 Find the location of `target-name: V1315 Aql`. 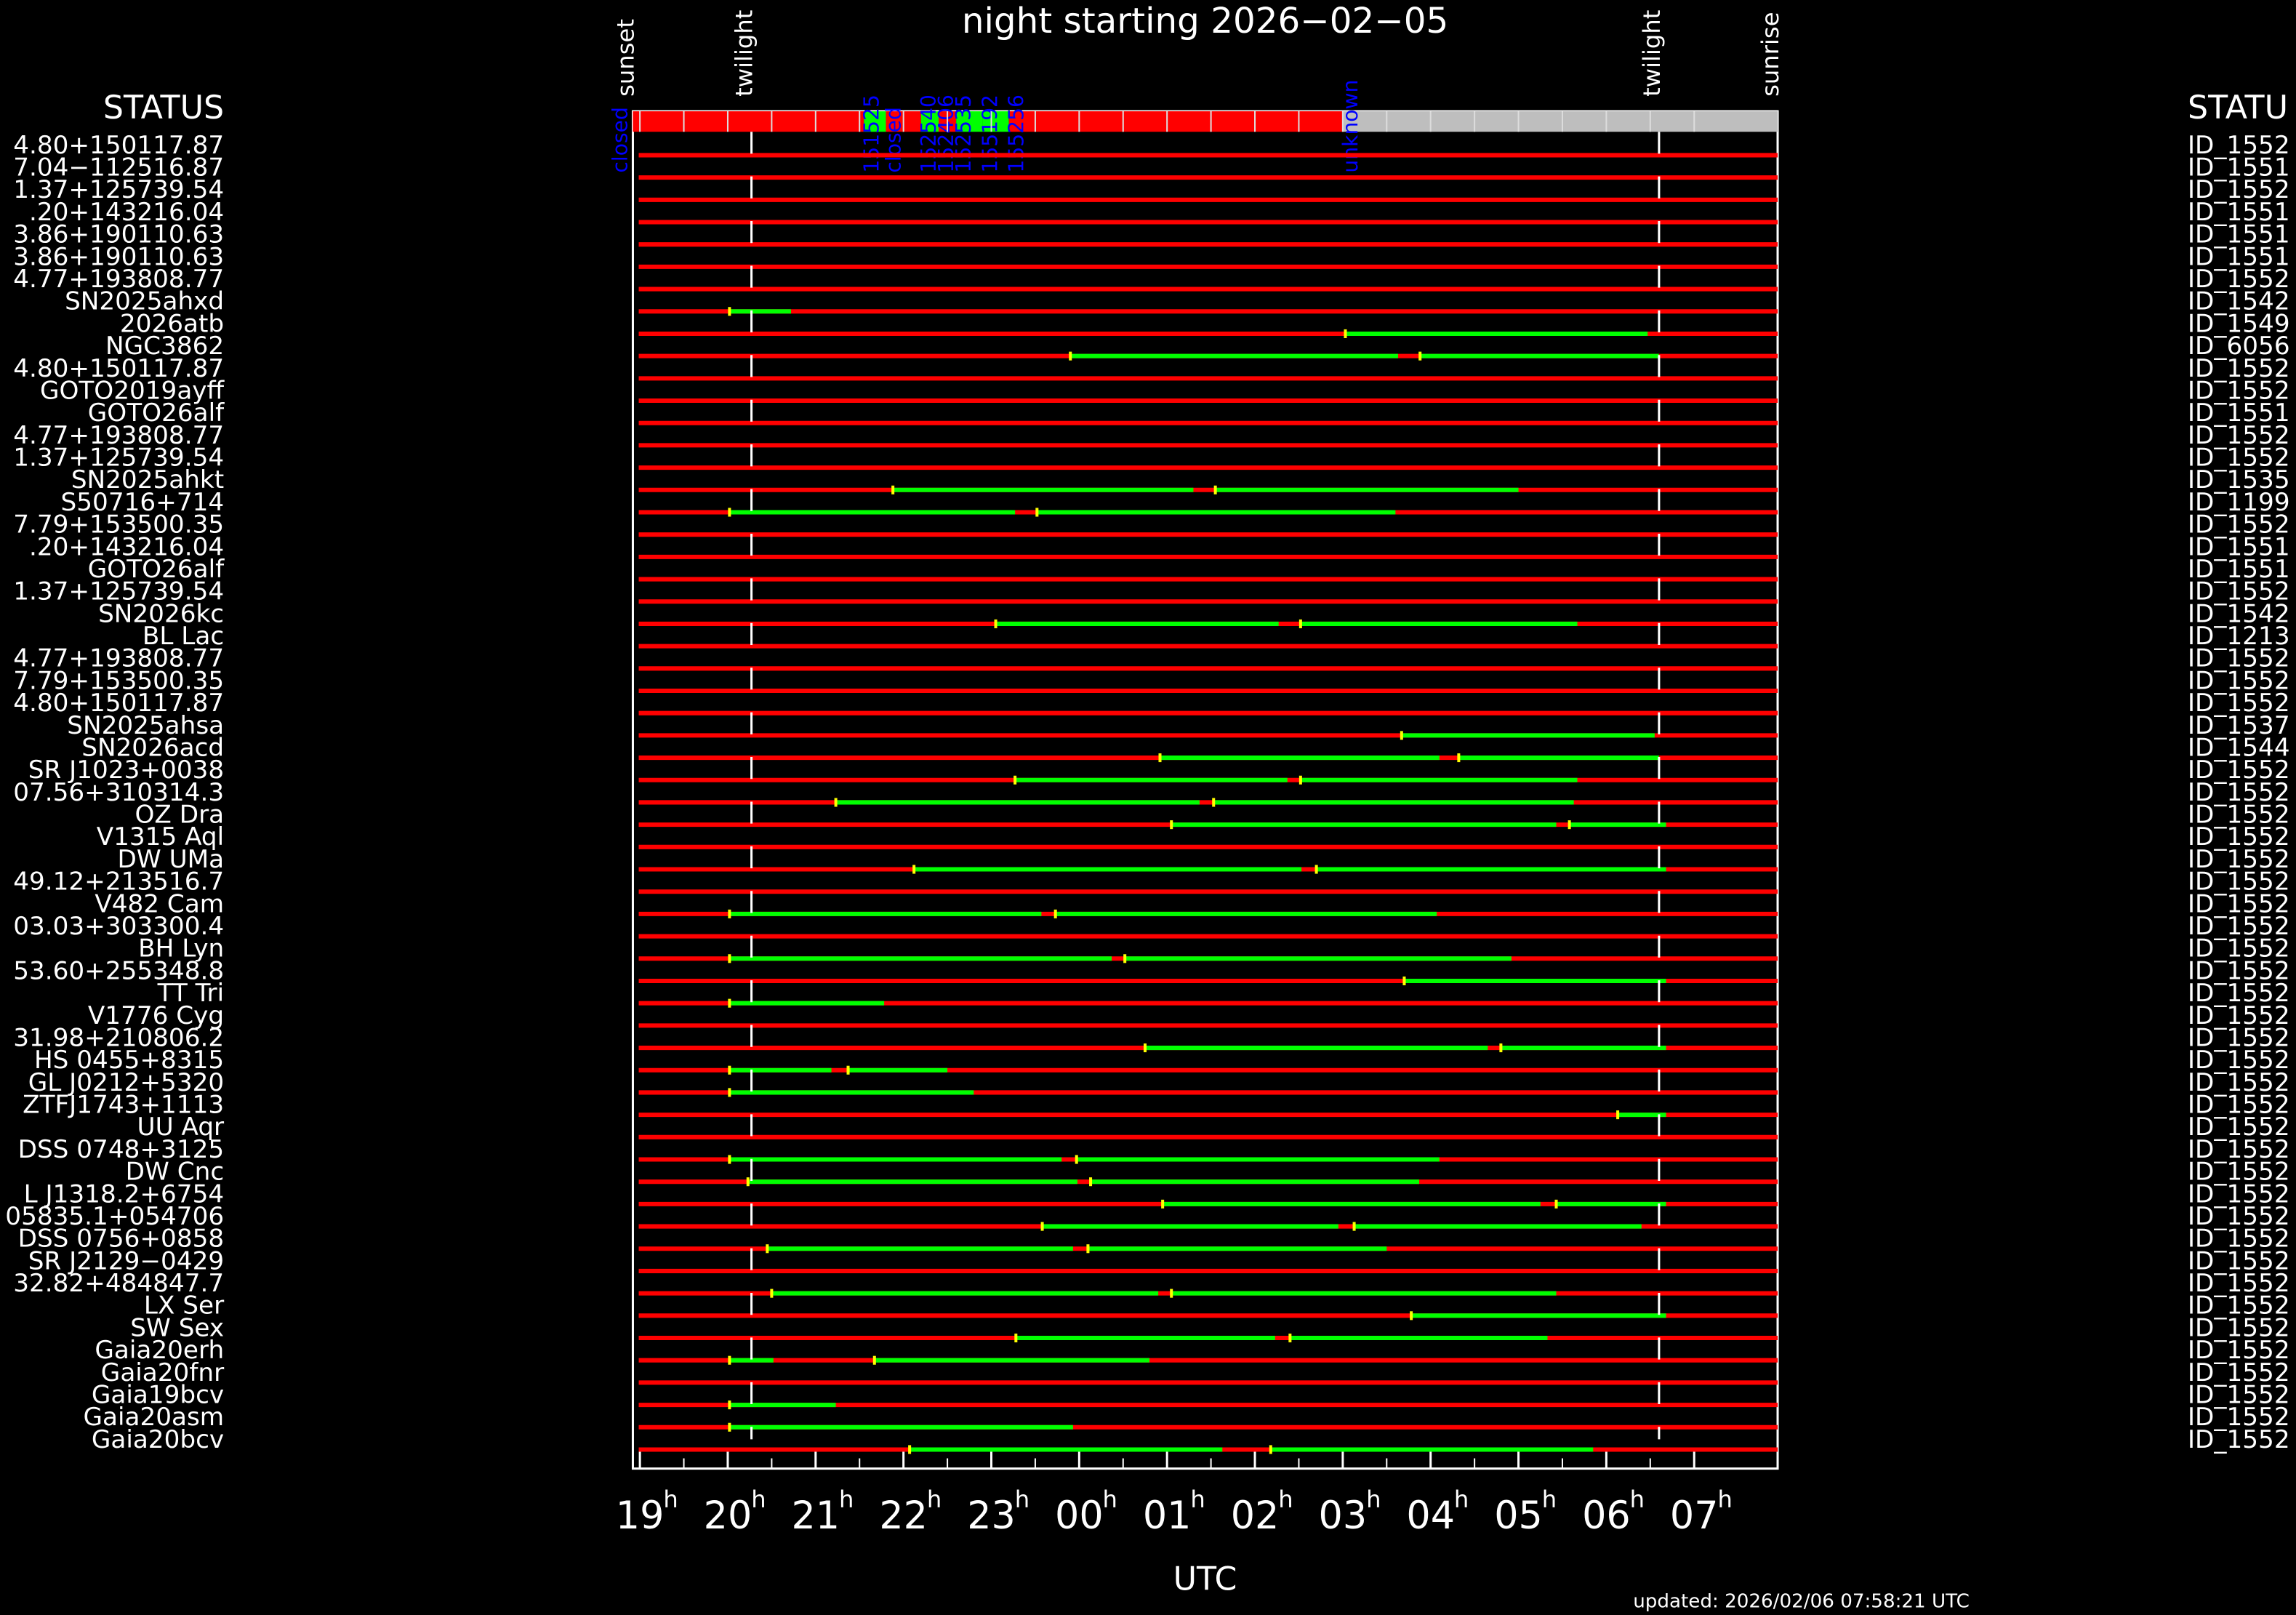

target-name: V1315 Aql is located at coordinates (160, 836).